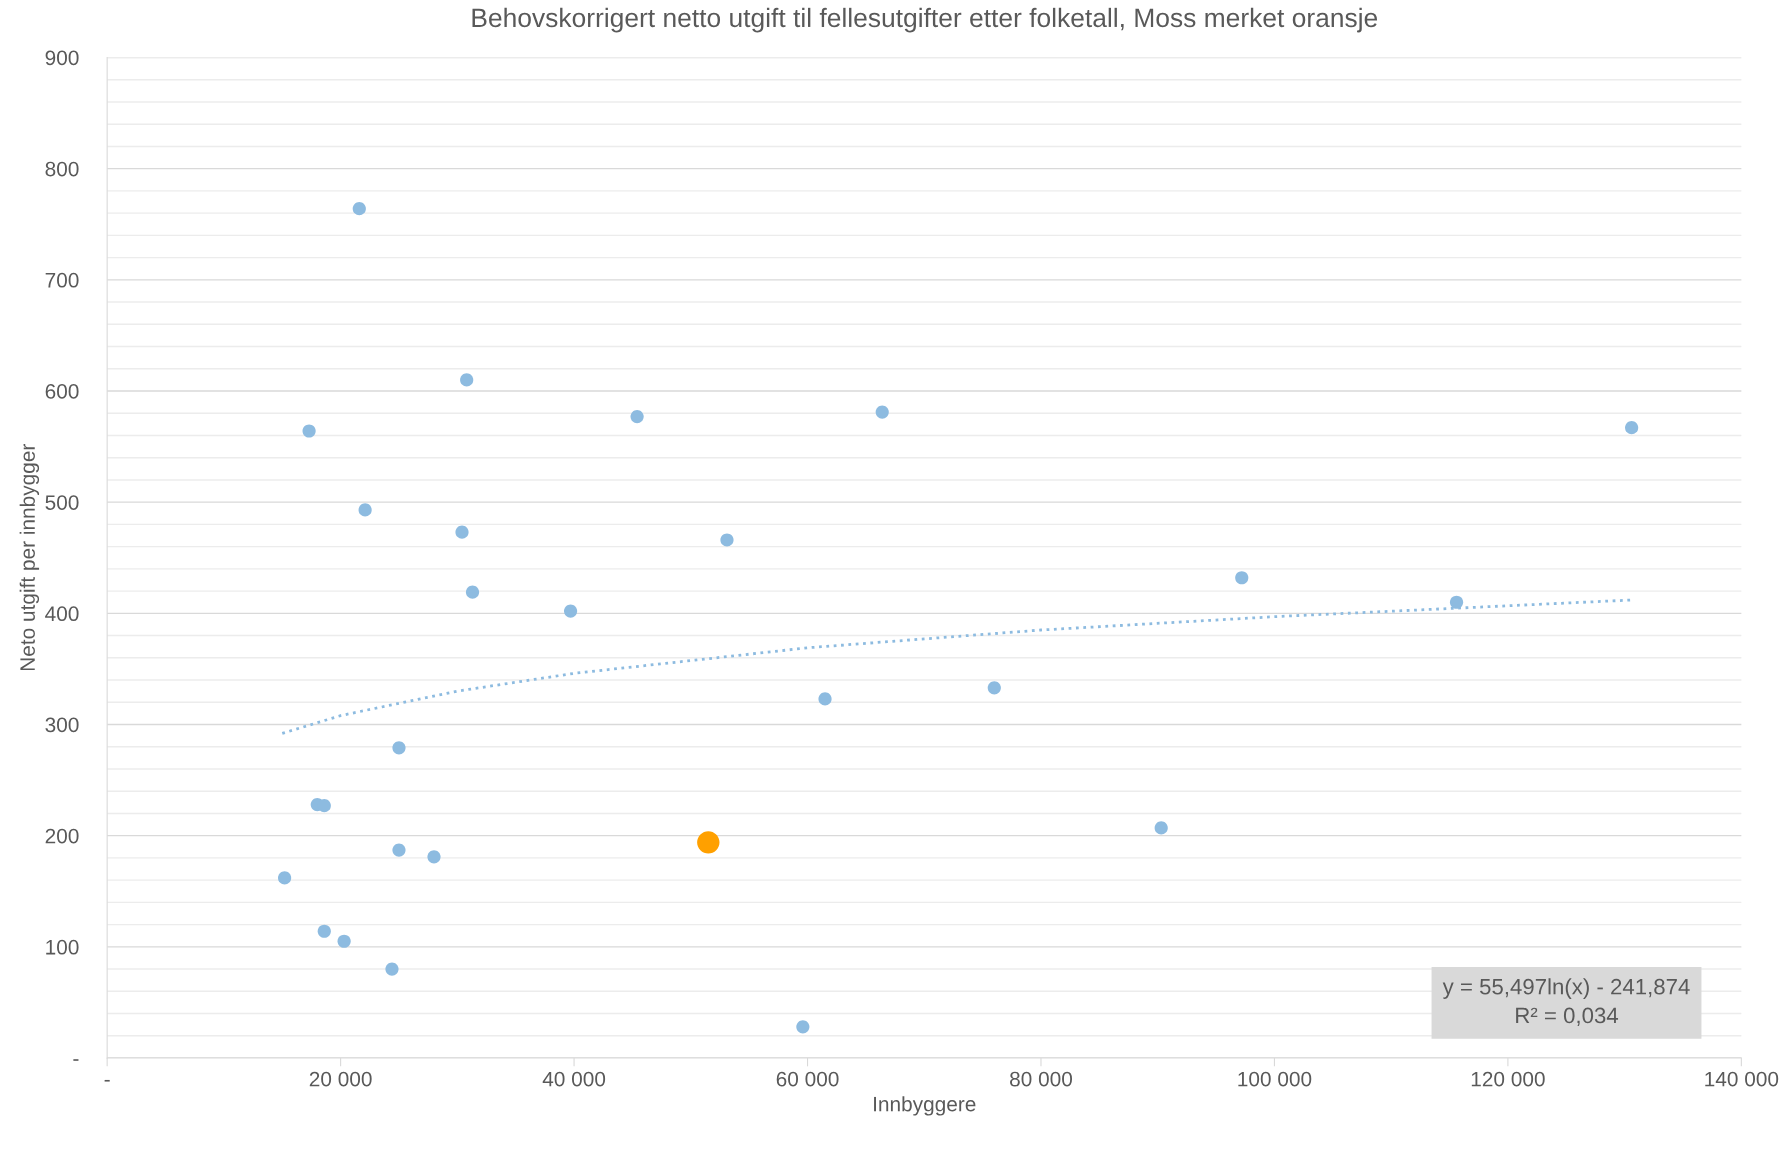 The image size is (1786, 1150). I want to click on annotation: R² = 0,034, so click(1567, 1016).